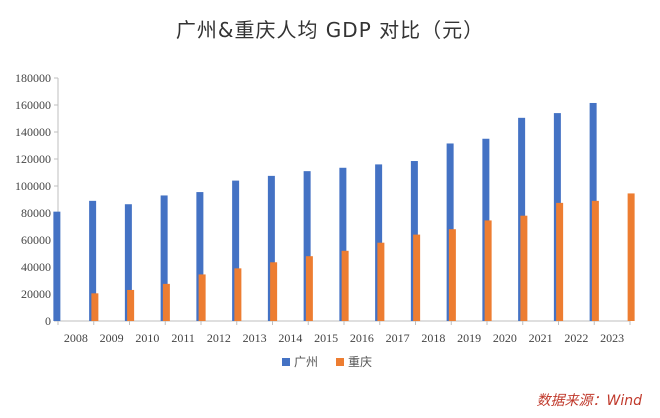  What do you see at coordinates (469, 338) in the screenshot?
I see `x-tick-label: 2019` at bounding box center [469, 338].